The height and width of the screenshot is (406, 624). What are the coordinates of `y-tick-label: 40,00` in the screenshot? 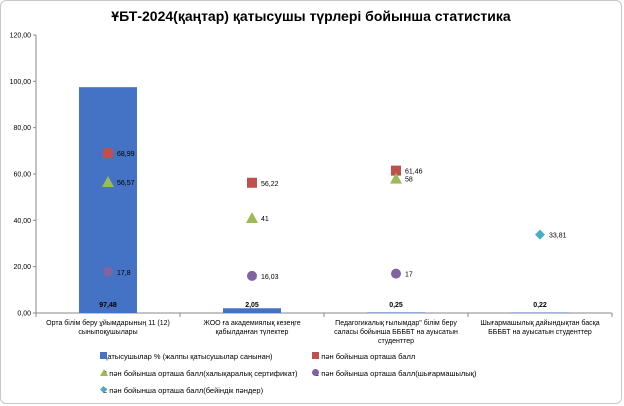 It's located at (22, 221).